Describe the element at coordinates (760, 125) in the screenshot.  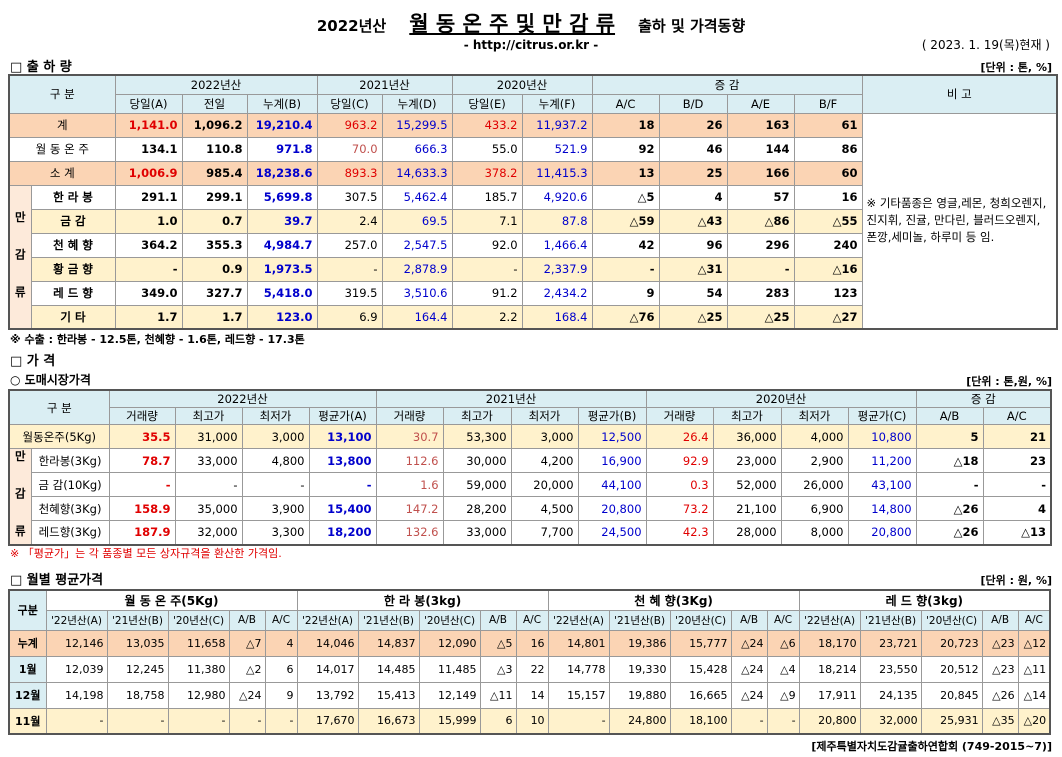
I see `cell: 163` at that location.